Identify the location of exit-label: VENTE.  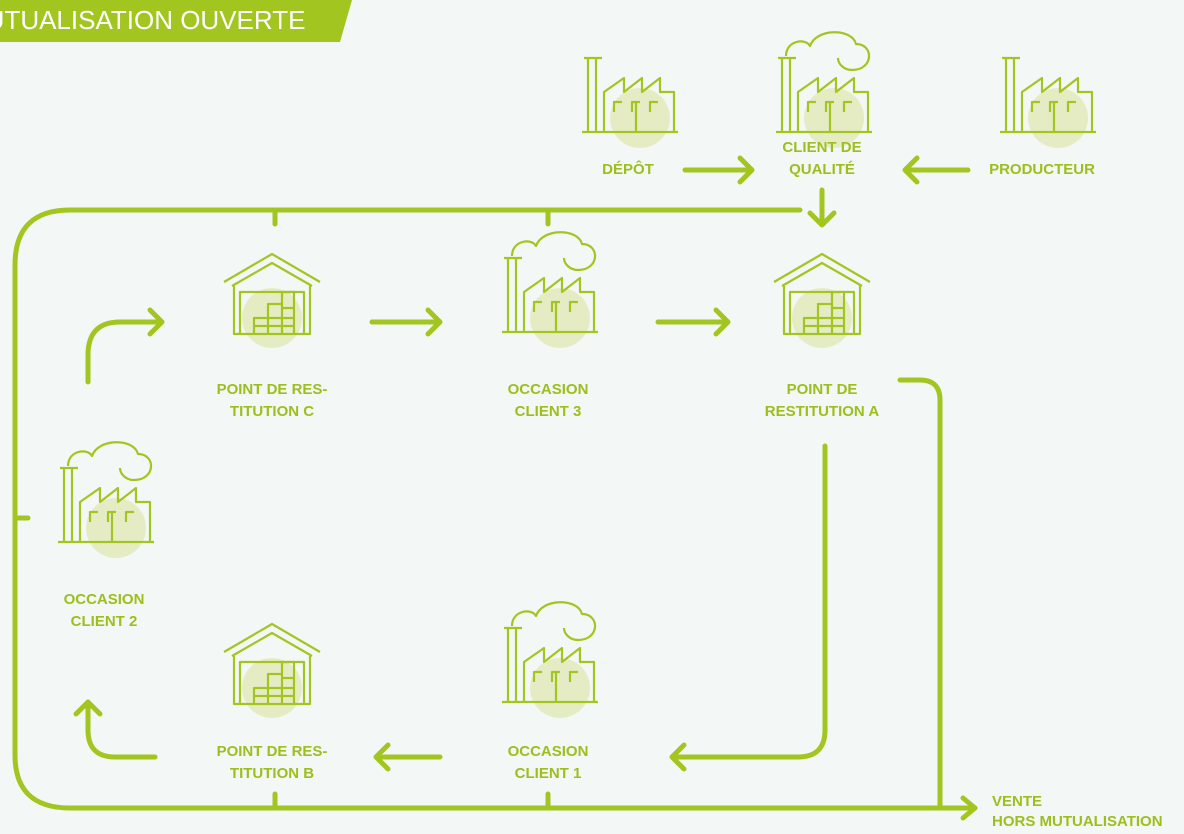
(1017, 801).